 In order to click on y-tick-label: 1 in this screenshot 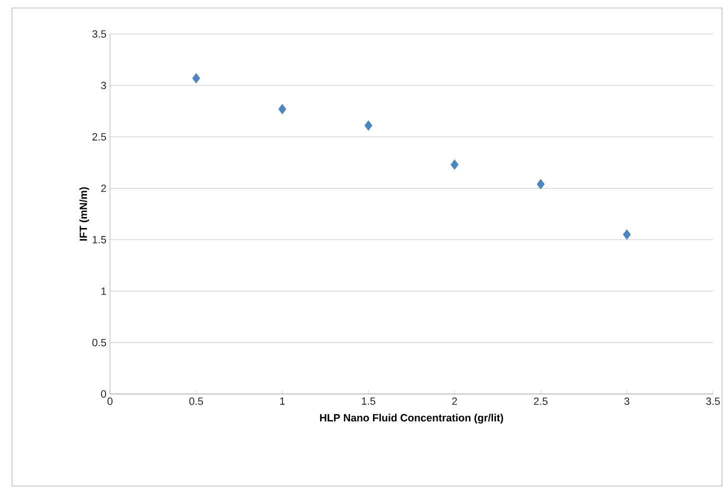, I will do `click(103, 291)`.